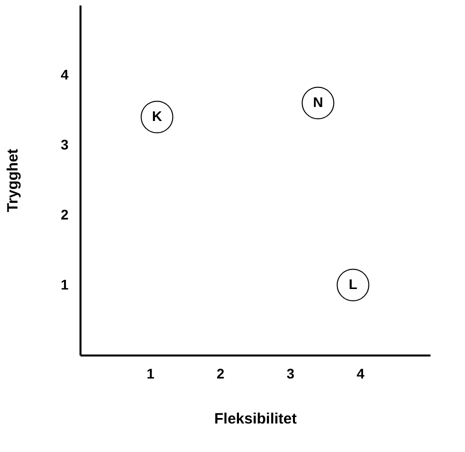  What do you see at coordinates (255, 419) in the screenshot?
I see `x-axis-title: Fleksibilitet` at bounding box center [255, 419].